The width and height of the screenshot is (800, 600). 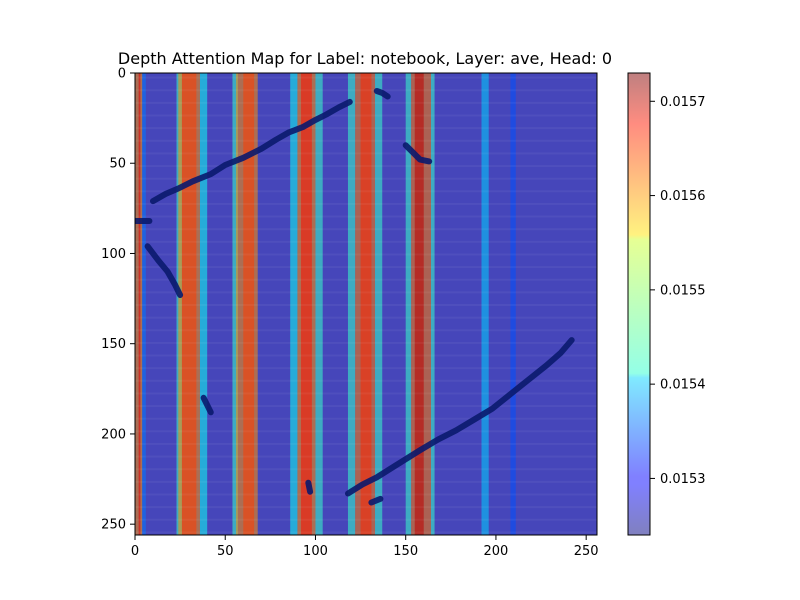 I want to click on y-axis: 0 50 100 150 200 250, so click(x=118, y=300).